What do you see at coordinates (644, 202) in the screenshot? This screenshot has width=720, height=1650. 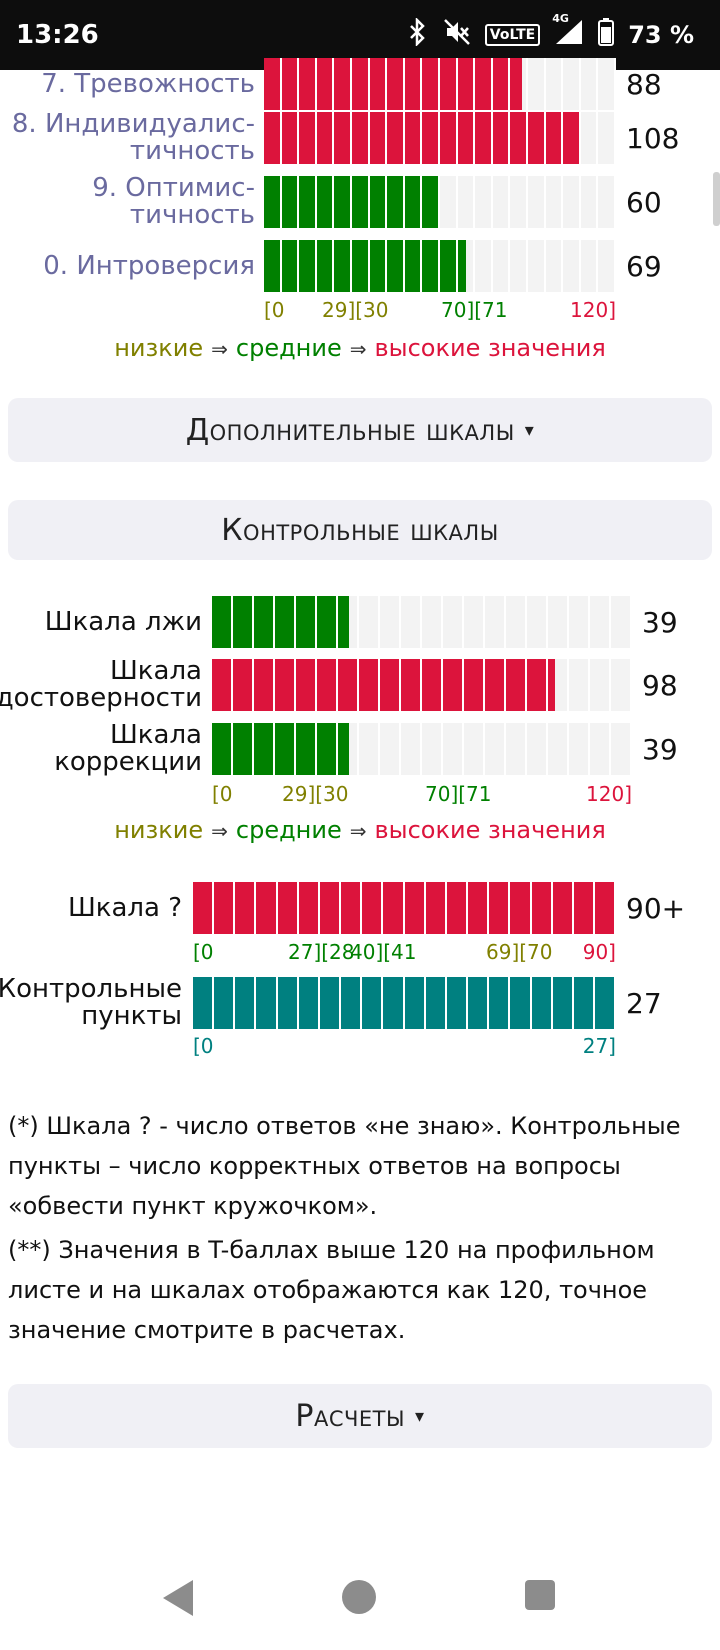 I see `scale-value: 60` at bounding box center [644, 202].